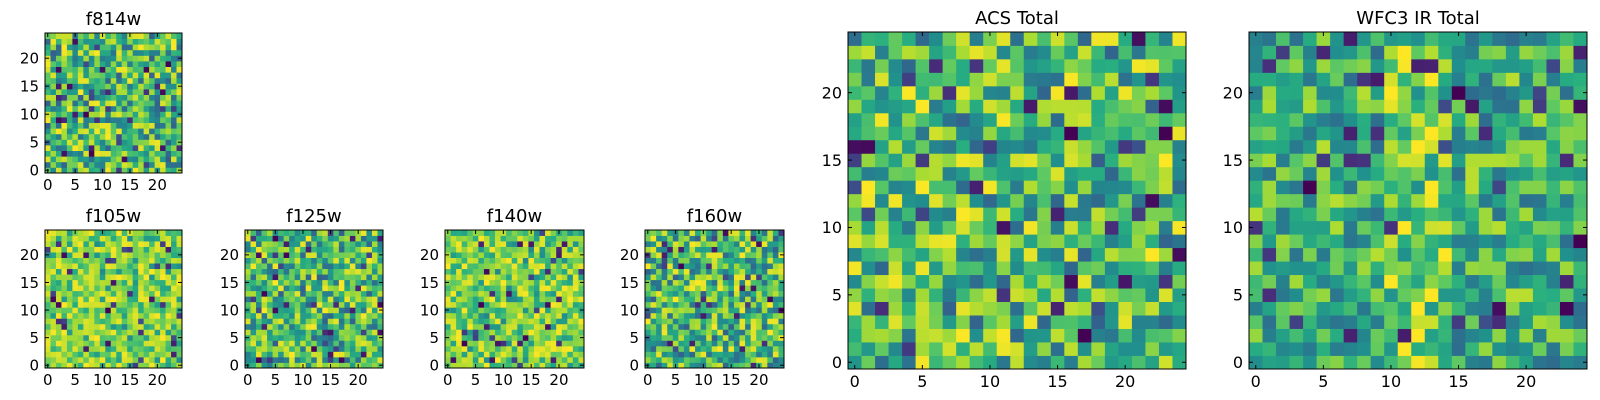 This screenshot has width=1600, height=400. What do you see at coordinates (1417, 18) in the screenshot?
I see `panel-title: WFC3 IR Total` at bounding box center [1417, 18].